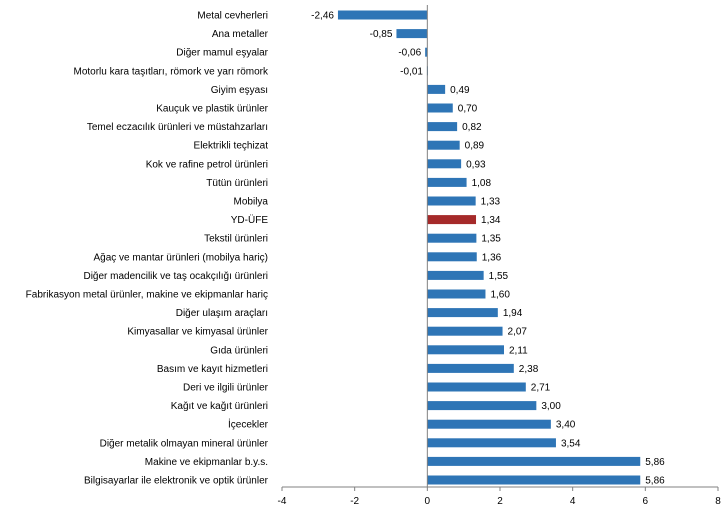 Image resolution: width=728 pixels, height=510 pixels. Describe the element at coordinates (212, 369) in the screenshot. I see `category-label: Basım ve kayıt hizmetleri` at that location.